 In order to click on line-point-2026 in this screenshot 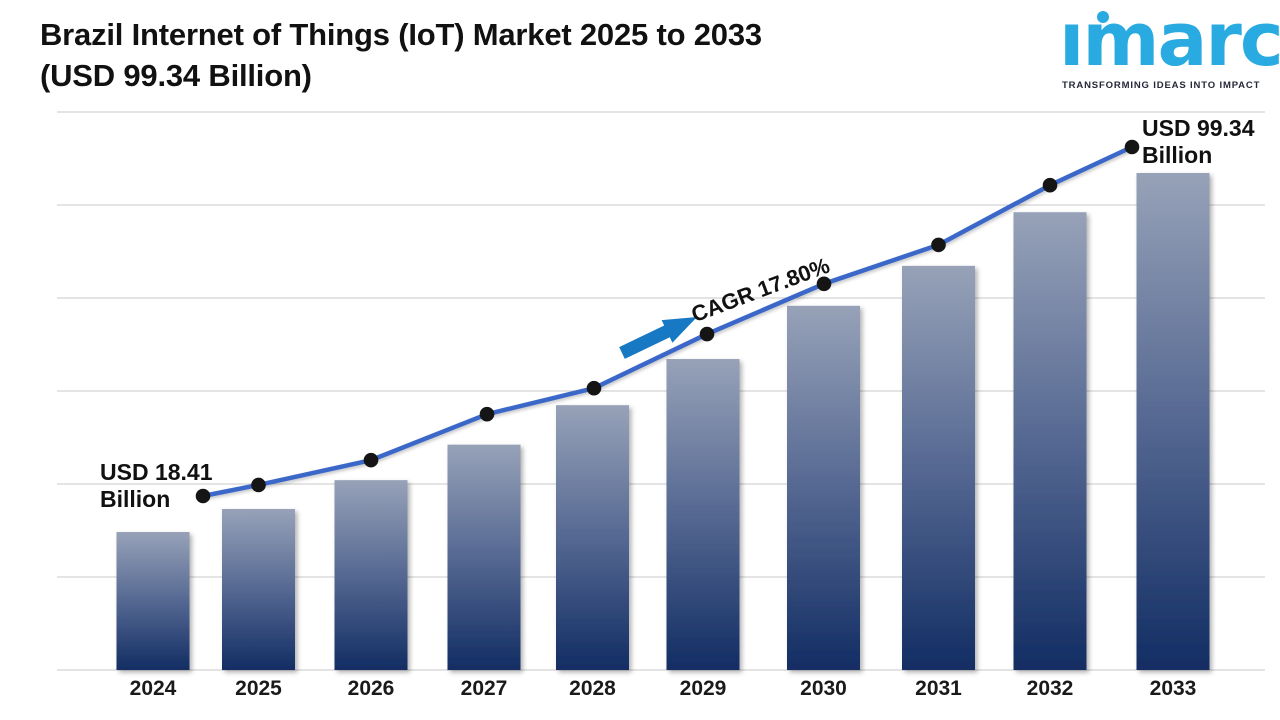, I will do `click(371, 460)`.